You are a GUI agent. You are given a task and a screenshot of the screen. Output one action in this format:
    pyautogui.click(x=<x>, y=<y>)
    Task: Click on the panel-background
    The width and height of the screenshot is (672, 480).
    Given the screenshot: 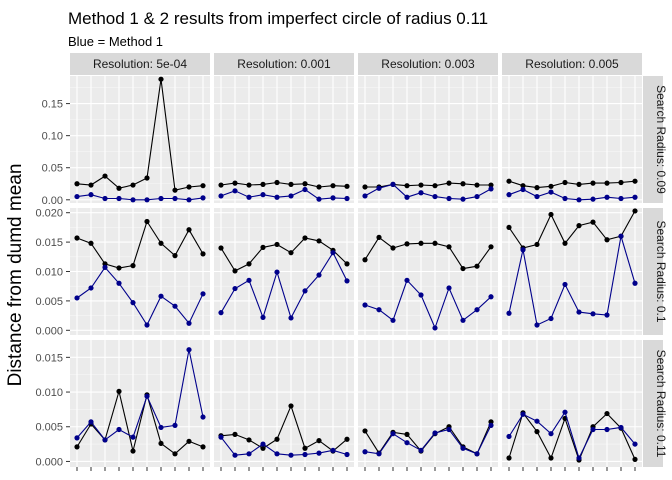 What is the action you would take?
    pyautogui.click(x=428, y=403)
    